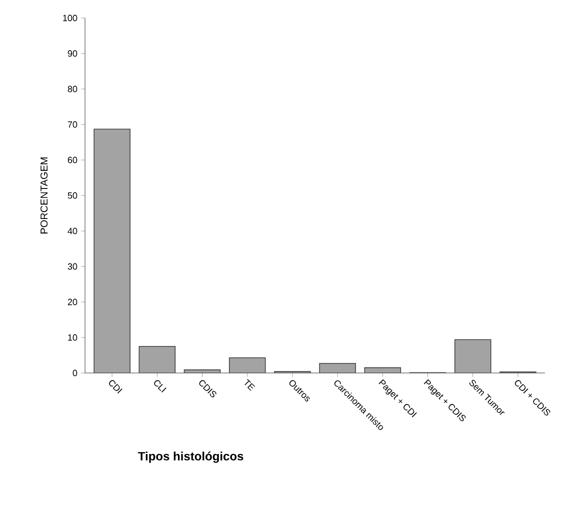  I want to click on y-tick-label: 60, so click(73, 160).